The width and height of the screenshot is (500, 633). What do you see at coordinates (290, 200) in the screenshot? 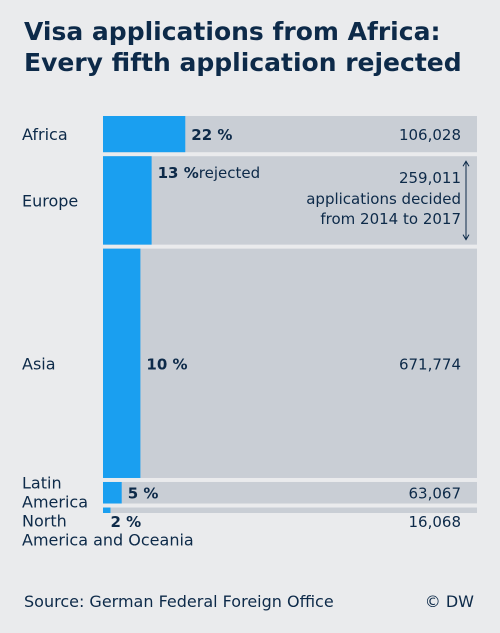
I see `total-bar-europe` at bounding box center [290, 200].